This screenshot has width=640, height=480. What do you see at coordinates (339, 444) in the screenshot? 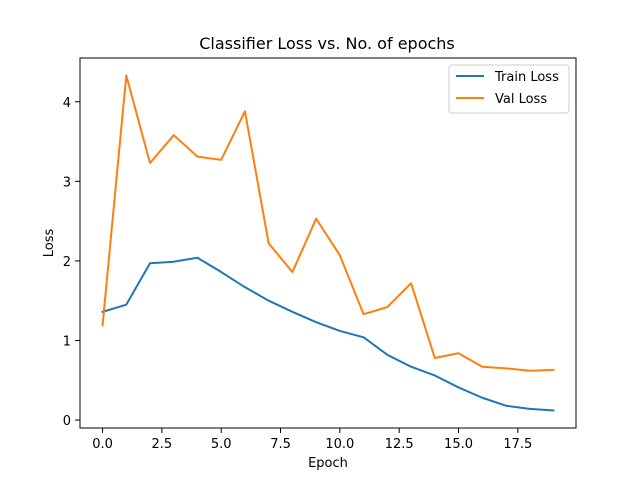
I see `x-tick-label: 10.0` at bounding box center [339, 444].